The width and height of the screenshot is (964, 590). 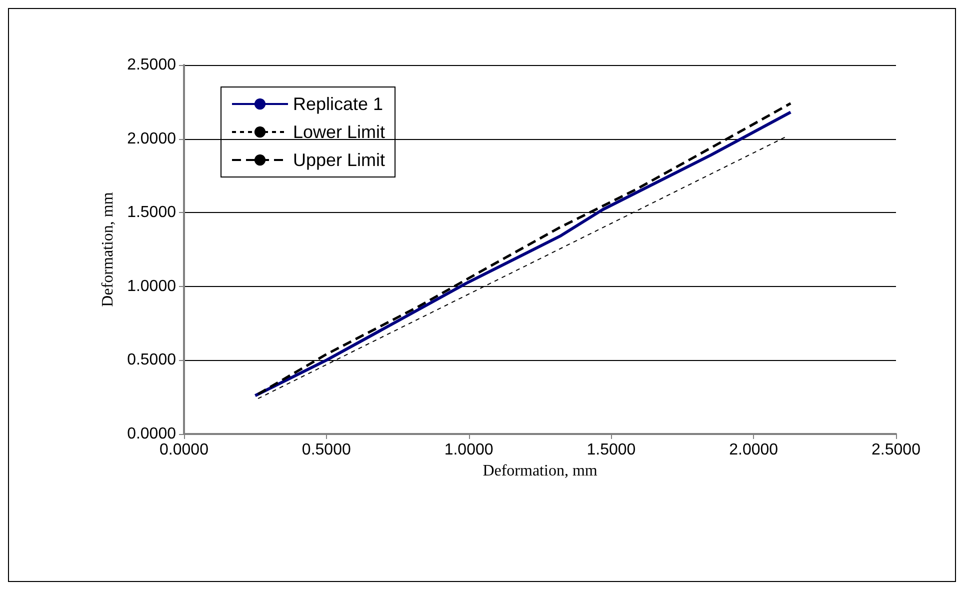 I want to click on y-tick-label: 1.0000, so click(x=151, y=286).